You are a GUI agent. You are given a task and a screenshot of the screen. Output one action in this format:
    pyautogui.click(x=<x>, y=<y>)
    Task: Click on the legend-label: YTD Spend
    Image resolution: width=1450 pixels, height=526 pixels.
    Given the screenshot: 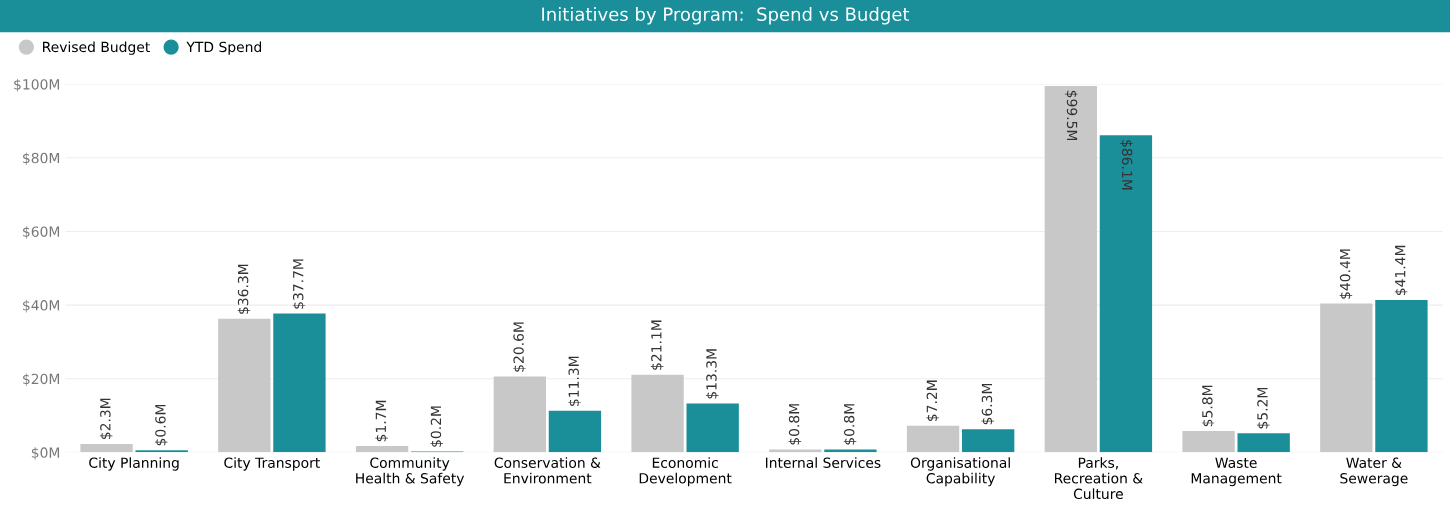 What is the action you would take?
    pyautogui.click(x=224, y=48)
    